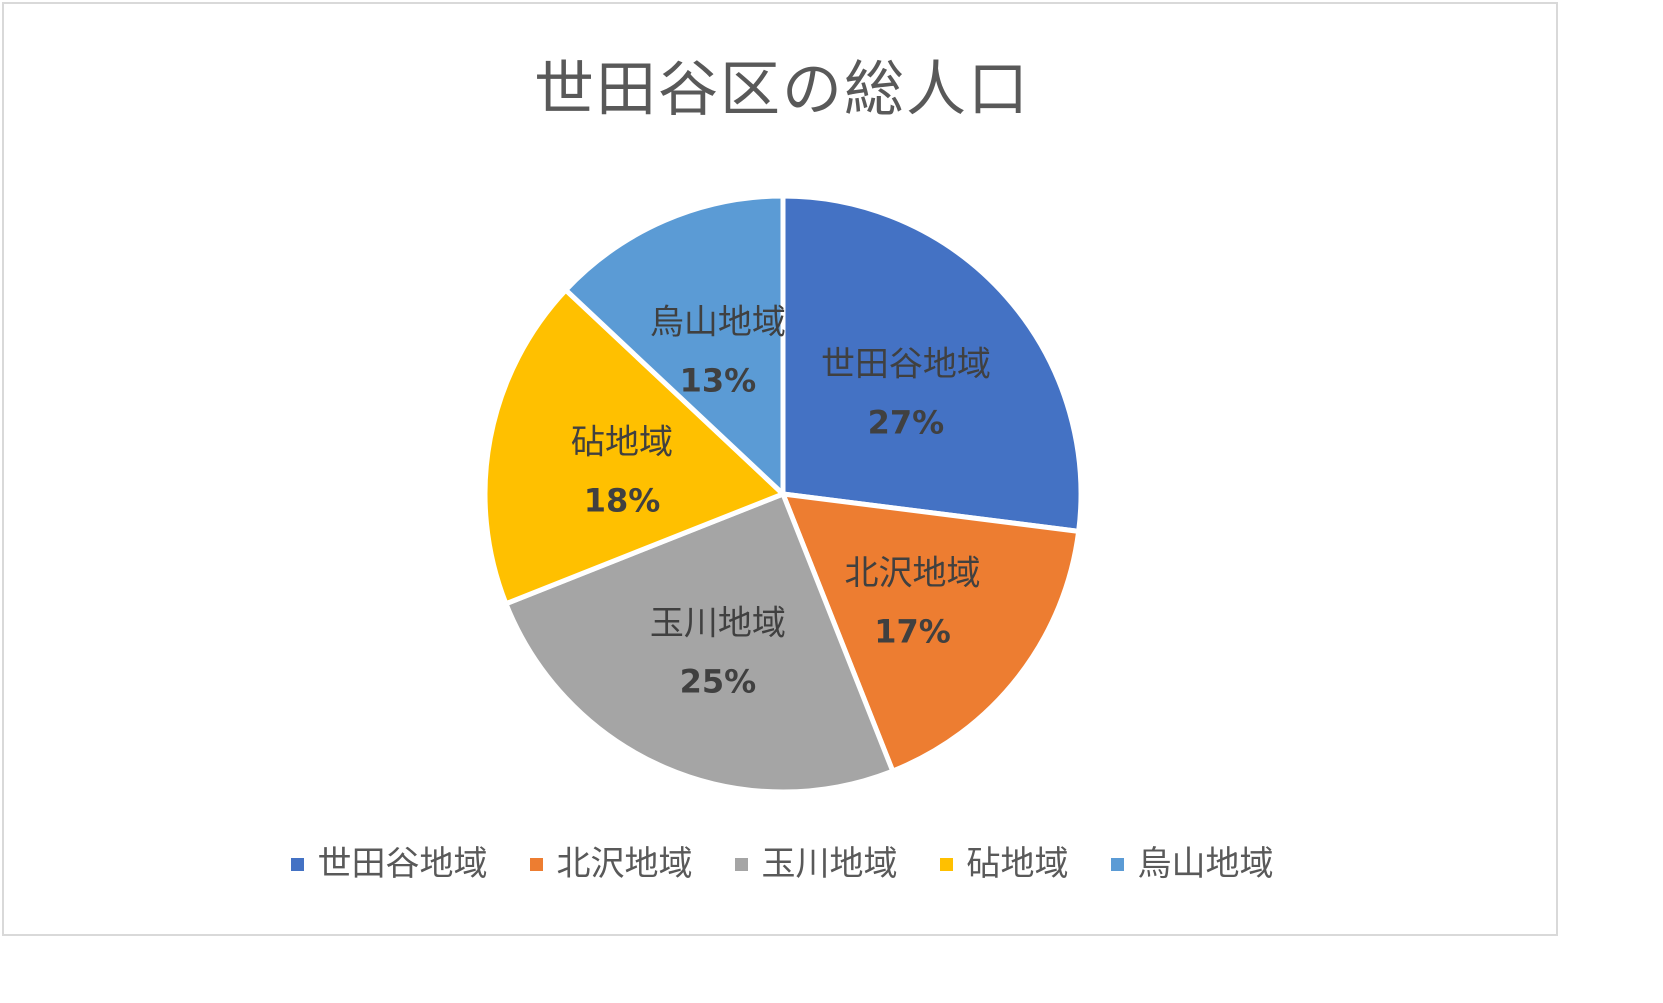  I want to click on slice-category-label: 世田谷地域, so click(906, 365).